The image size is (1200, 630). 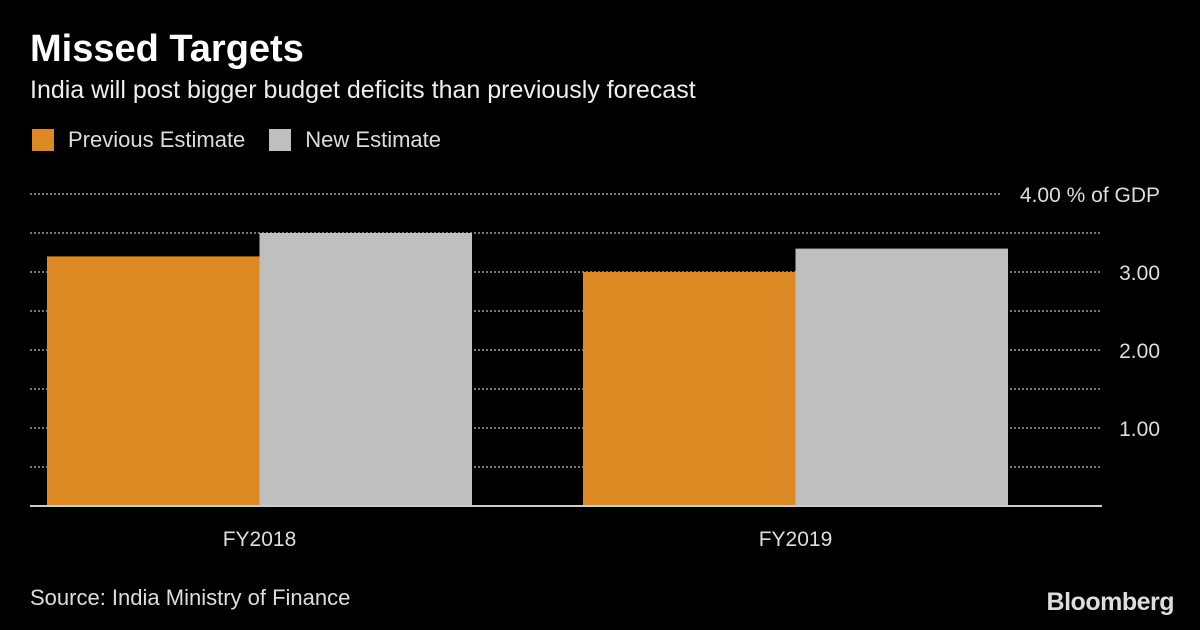 What do you see at coordinates (43, 140) in the screenshot?
I see `legend-swatch-previous` at bounding box center [43, 140].